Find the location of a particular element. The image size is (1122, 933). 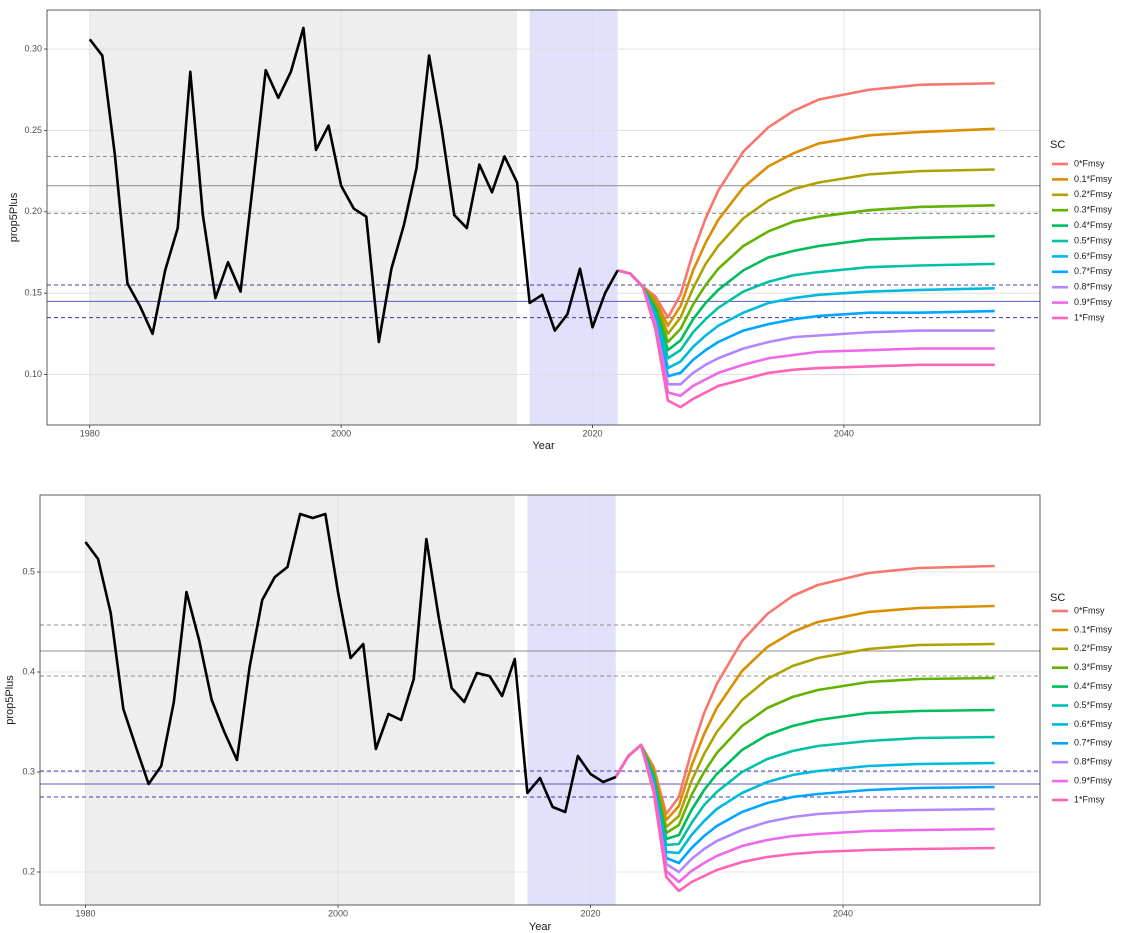

y-tick-label: 0.15 is located at coordinates (33, 293).